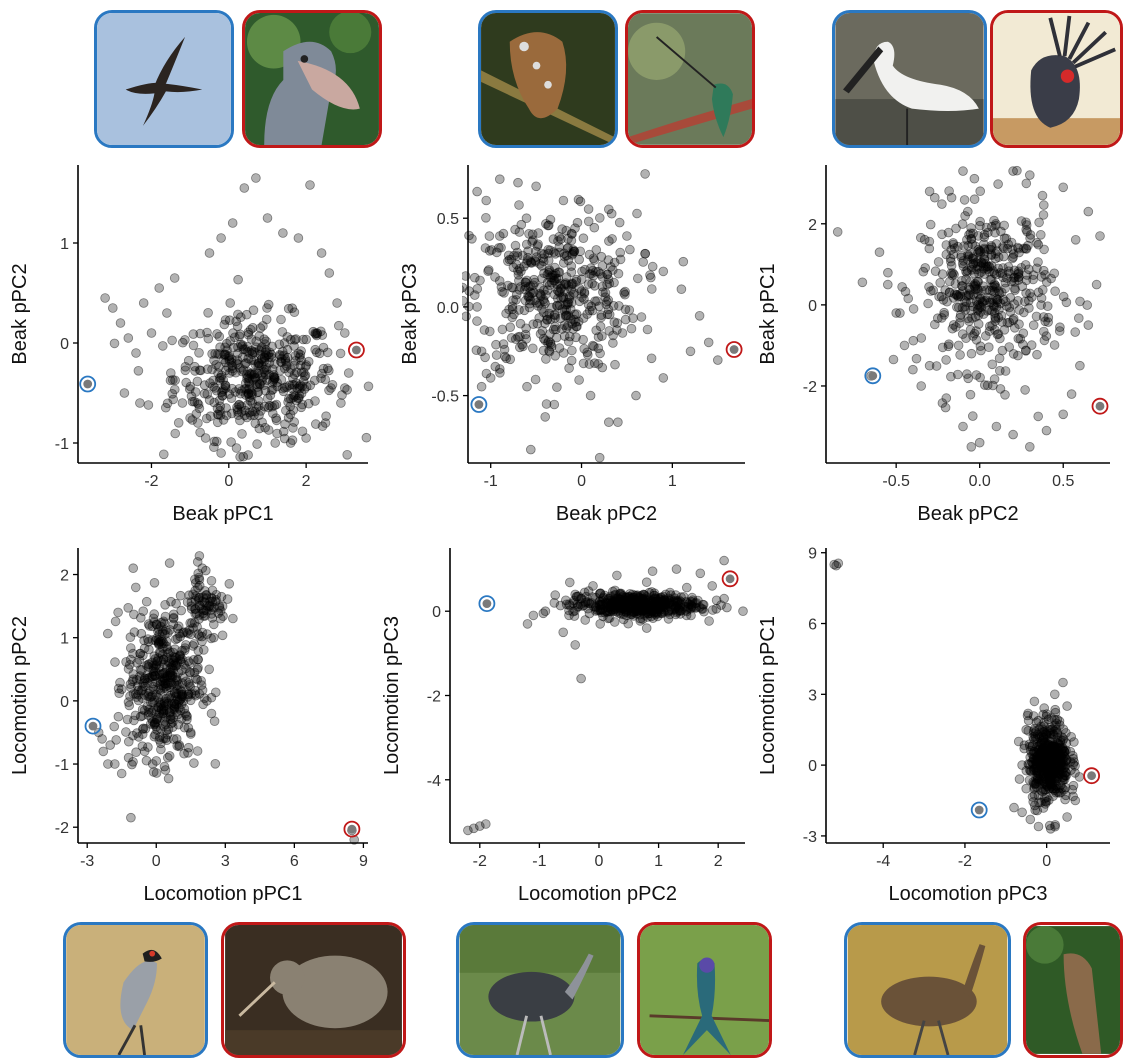 The width and height of the screenshot is (1123, 1058). What do you see at coordinates (164, 79) in the screenshot?
I see `swift-photo` at bounding box center [164, 79].